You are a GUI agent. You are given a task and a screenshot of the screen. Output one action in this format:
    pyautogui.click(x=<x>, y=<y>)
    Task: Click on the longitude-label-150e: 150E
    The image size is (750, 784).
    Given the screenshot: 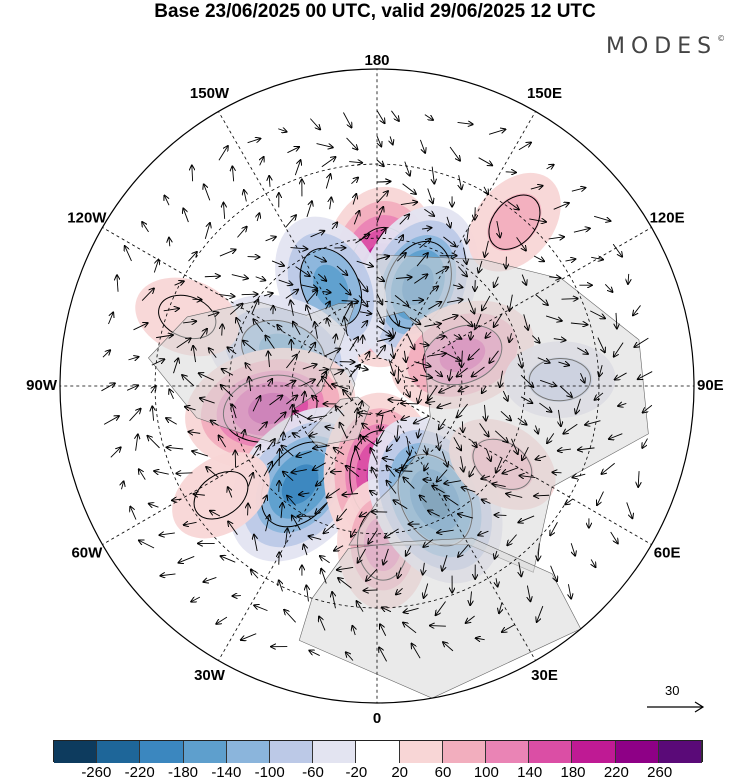 What is the action you would take?
    pyautogui.click(x=544, y=93)
    